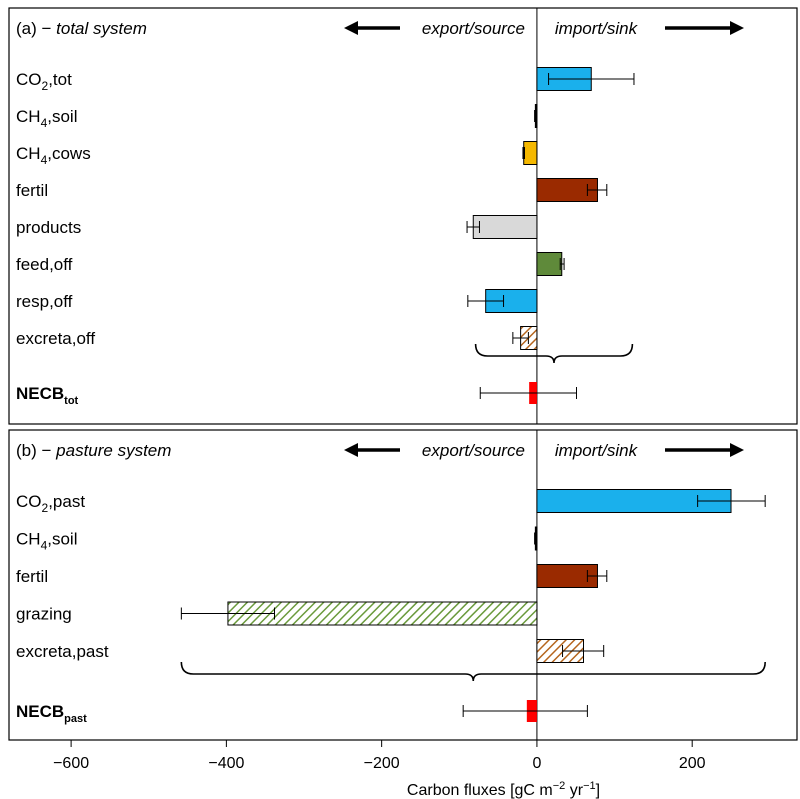  I want to click on panel-title: (a) − total system, so click(81, 28).